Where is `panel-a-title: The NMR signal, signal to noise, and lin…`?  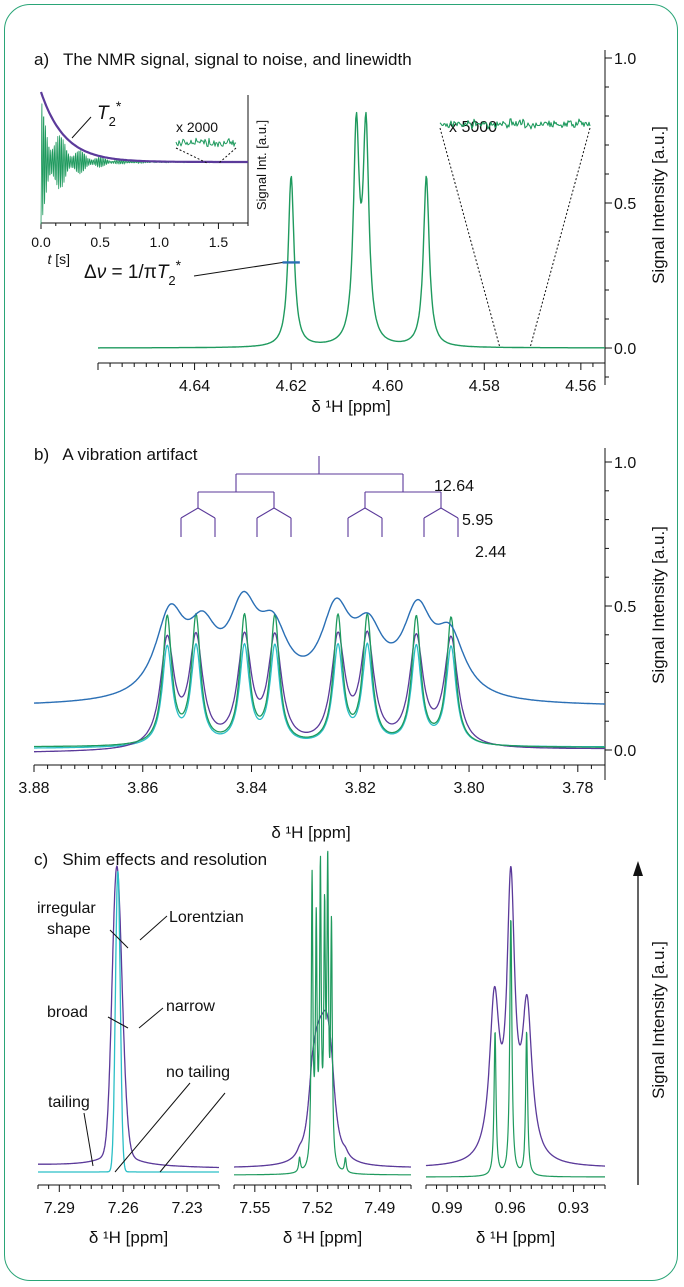 panel-a-title: The NMR signal, signal to noise, and lin… is located at coordinates (237, 59).